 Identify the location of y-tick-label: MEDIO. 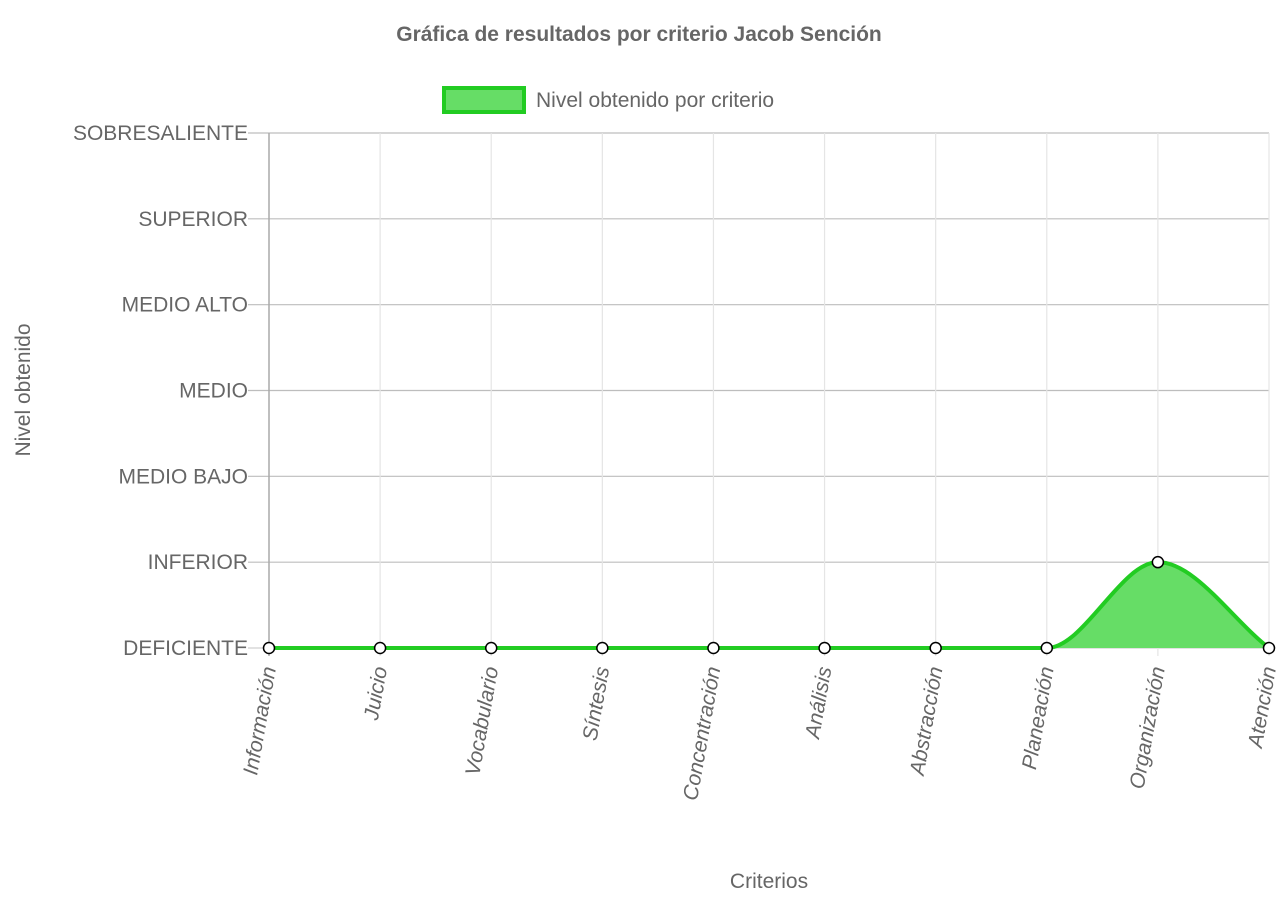
(213, 391).